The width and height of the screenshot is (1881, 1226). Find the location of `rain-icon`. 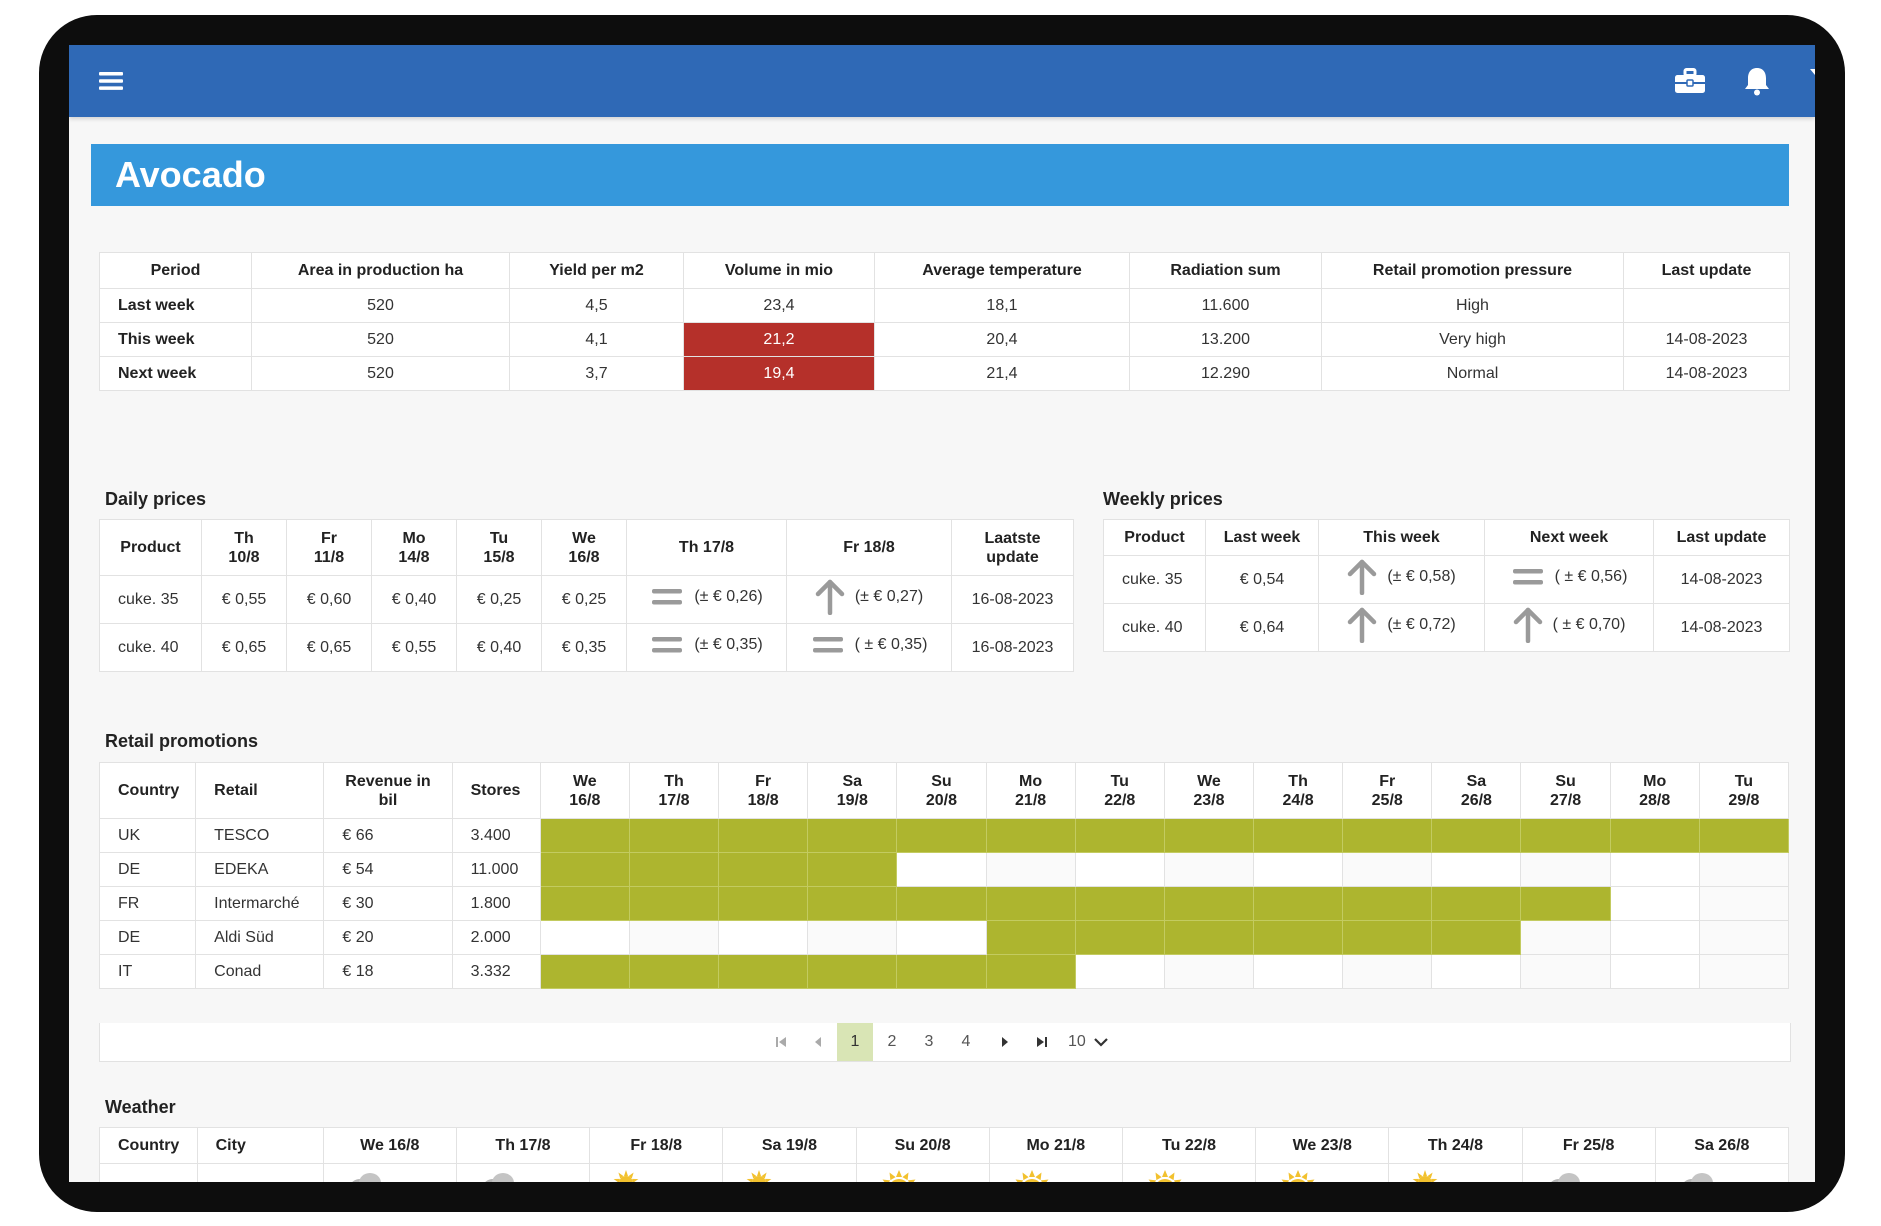

rain-icon is located at coordinates (1698, 1177).